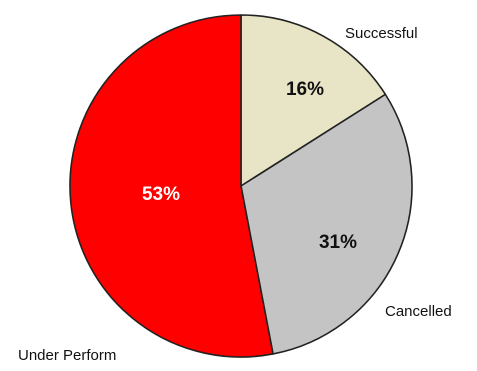  What do you see at coordinates (381, 33) in the screenshot?
I see `slice-category-label: Successful` at bounding box center [381, 33].